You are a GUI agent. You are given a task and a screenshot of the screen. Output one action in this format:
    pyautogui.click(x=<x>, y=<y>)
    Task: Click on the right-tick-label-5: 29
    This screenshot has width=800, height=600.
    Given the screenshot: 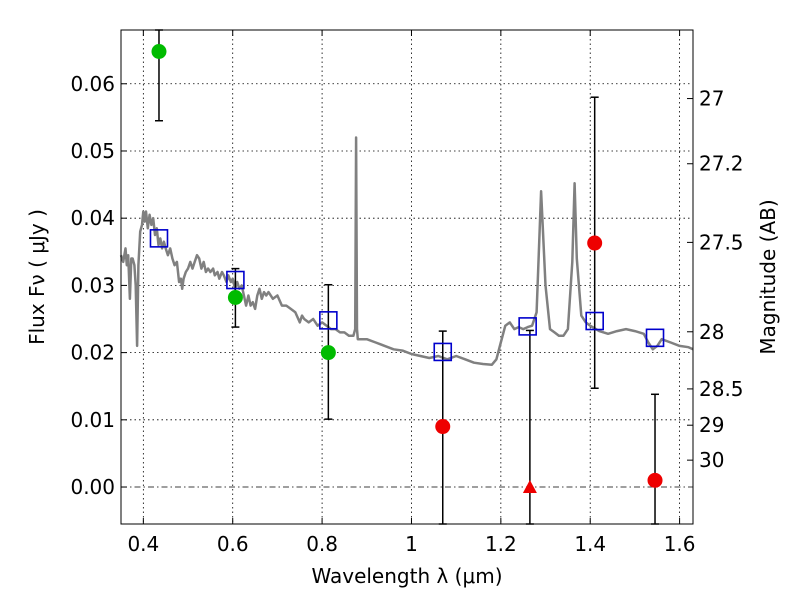 What is the action you would take?
    pyautogui.click(x=711, y=425)
    